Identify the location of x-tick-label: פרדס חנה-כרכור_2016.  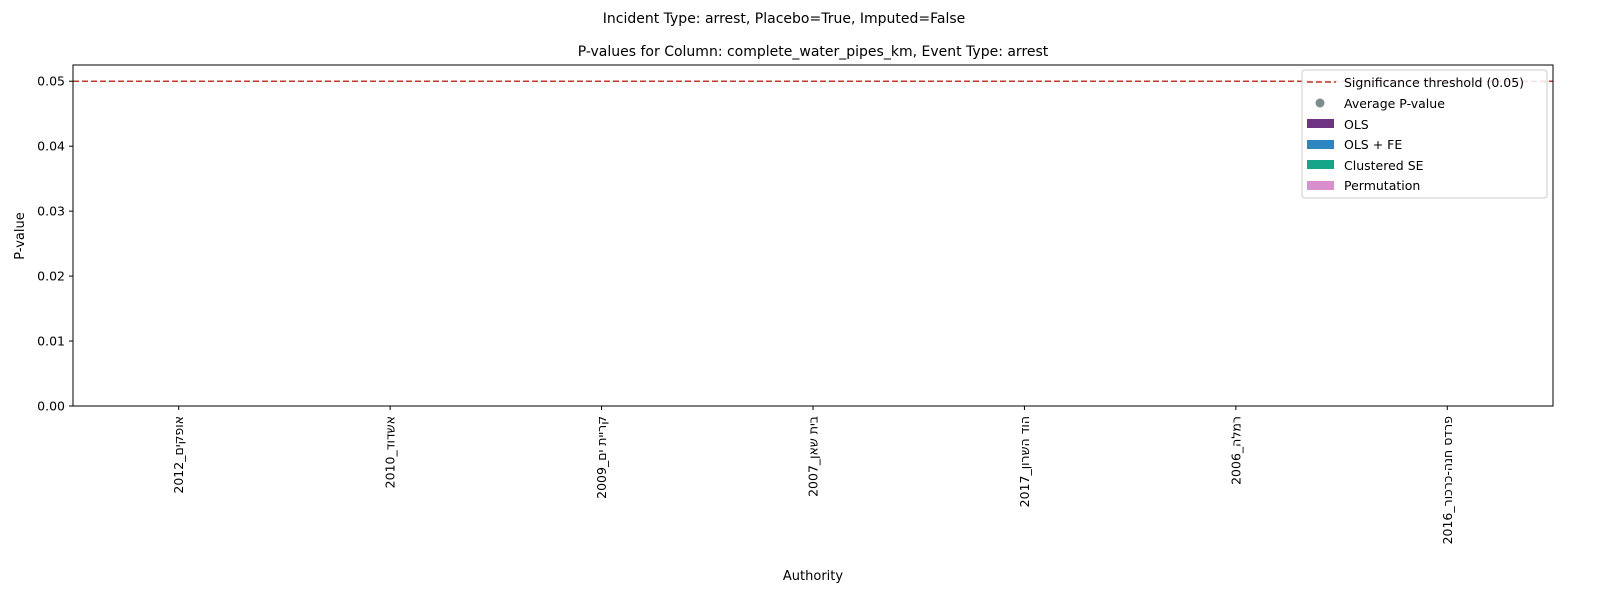
(1447, 480).